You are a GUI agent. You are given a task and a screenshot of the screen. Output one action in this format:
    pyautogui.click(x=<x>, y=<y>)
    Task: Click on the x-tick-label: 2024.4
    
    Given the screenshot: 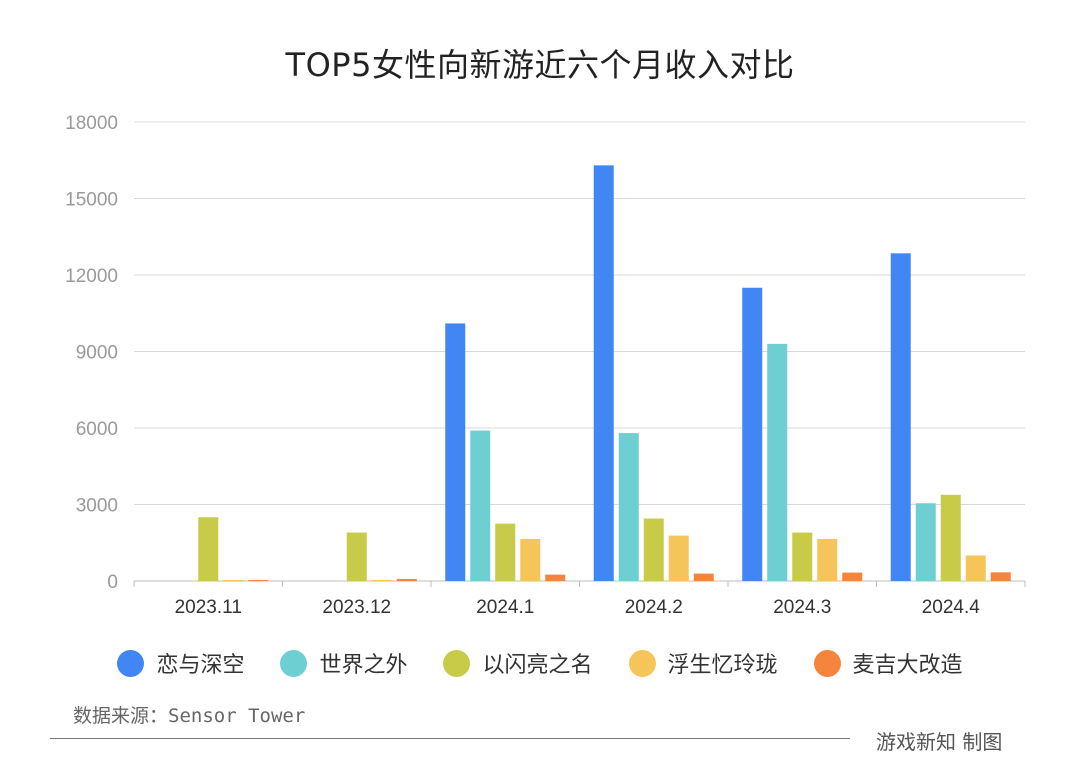 What is the action you would take?
    pyautogui.click(x=951, y=607)
    